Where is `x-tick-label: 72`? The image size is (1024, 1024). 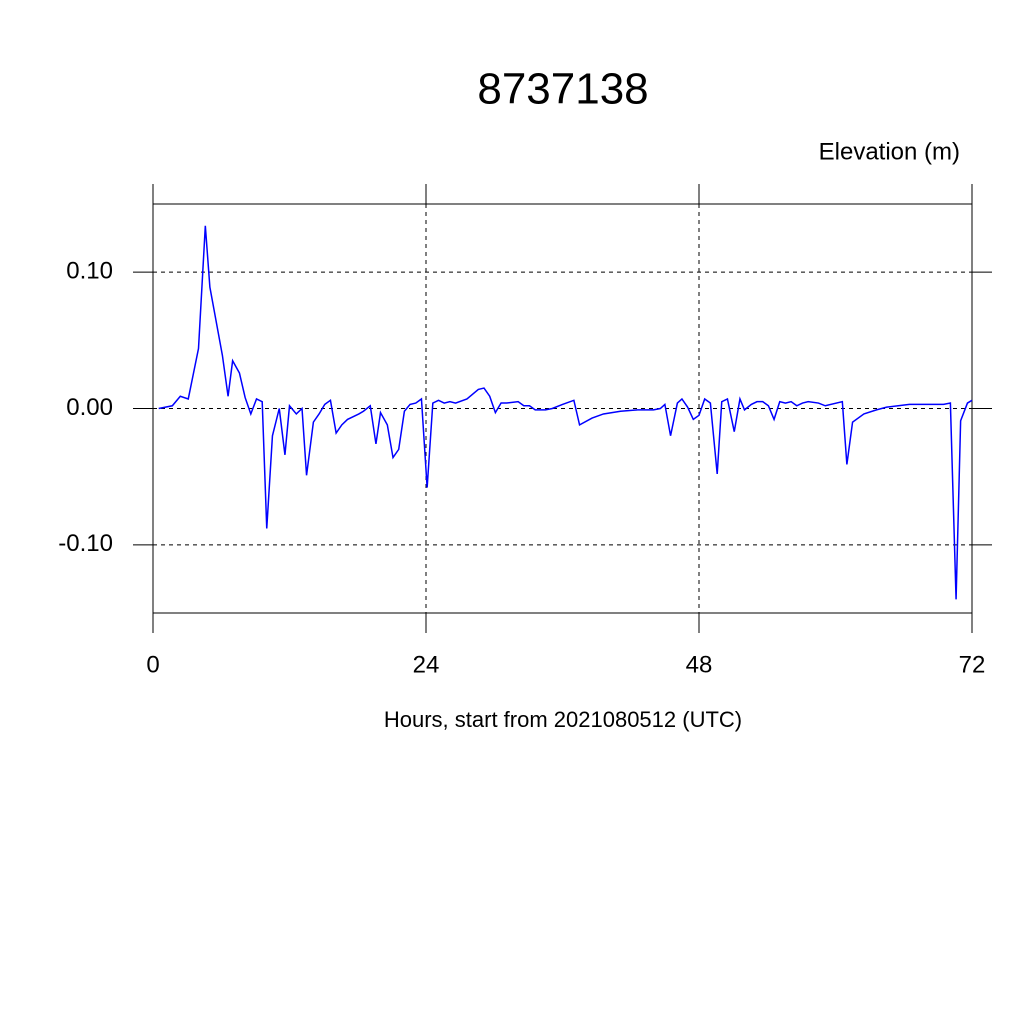
x-tick-label: 72 is located at coordinates (972, 664).